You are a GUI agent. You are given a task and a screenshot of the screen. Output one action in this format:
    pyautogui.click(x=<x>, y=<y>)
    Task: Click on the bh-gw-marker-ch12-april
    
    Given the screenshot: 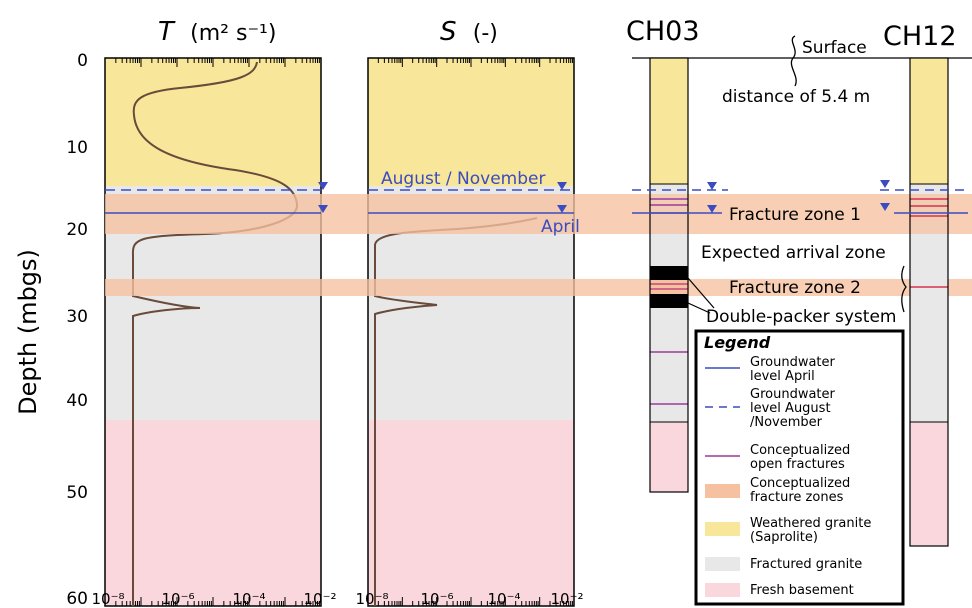 What is the action you would take?
    pyautogui.click(x=885, y=207)
    